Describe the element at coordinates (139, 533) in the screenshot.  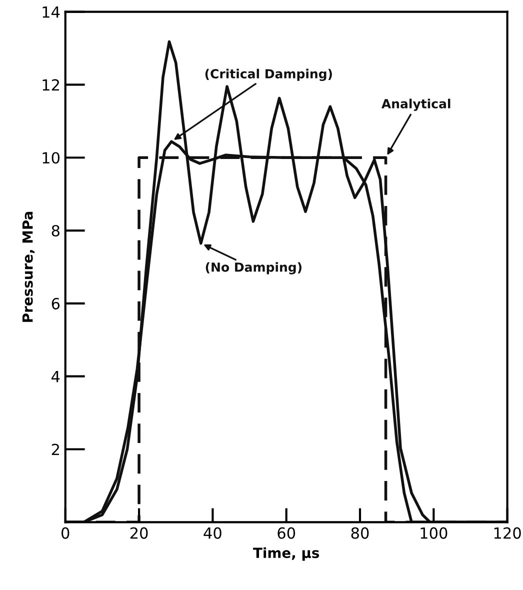
I see `x-tick-label: 20` at that location.